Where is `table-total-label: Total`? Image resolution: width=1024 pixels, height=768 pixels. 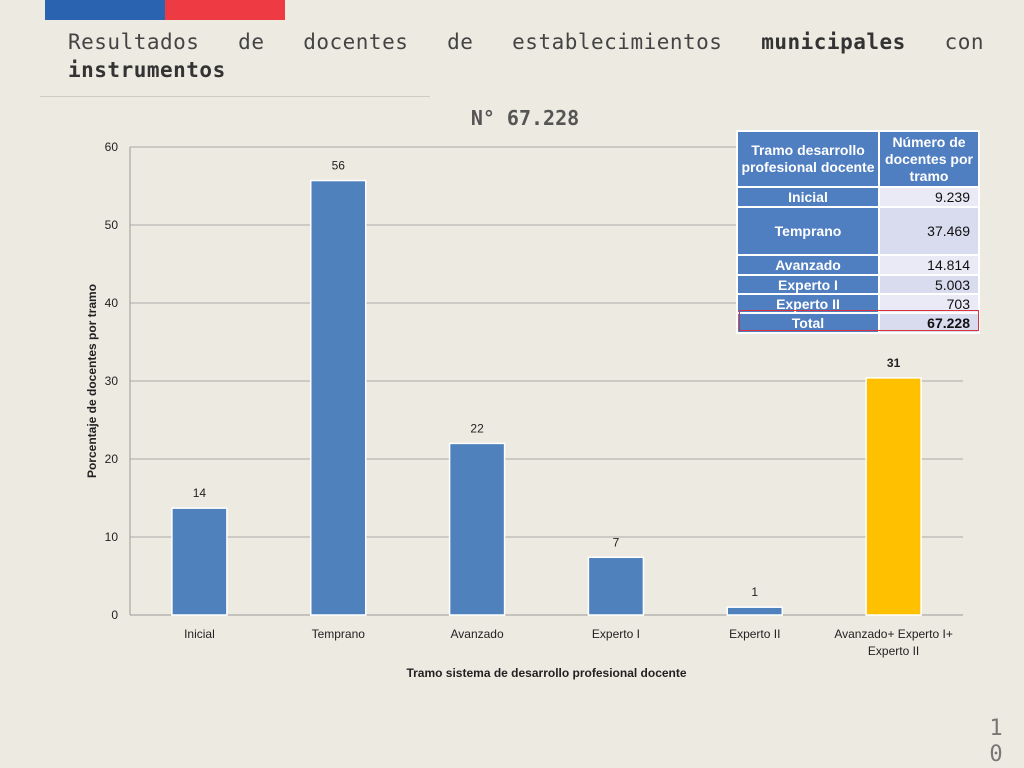
table-total-label: Total is located at coordinates (808, 323).